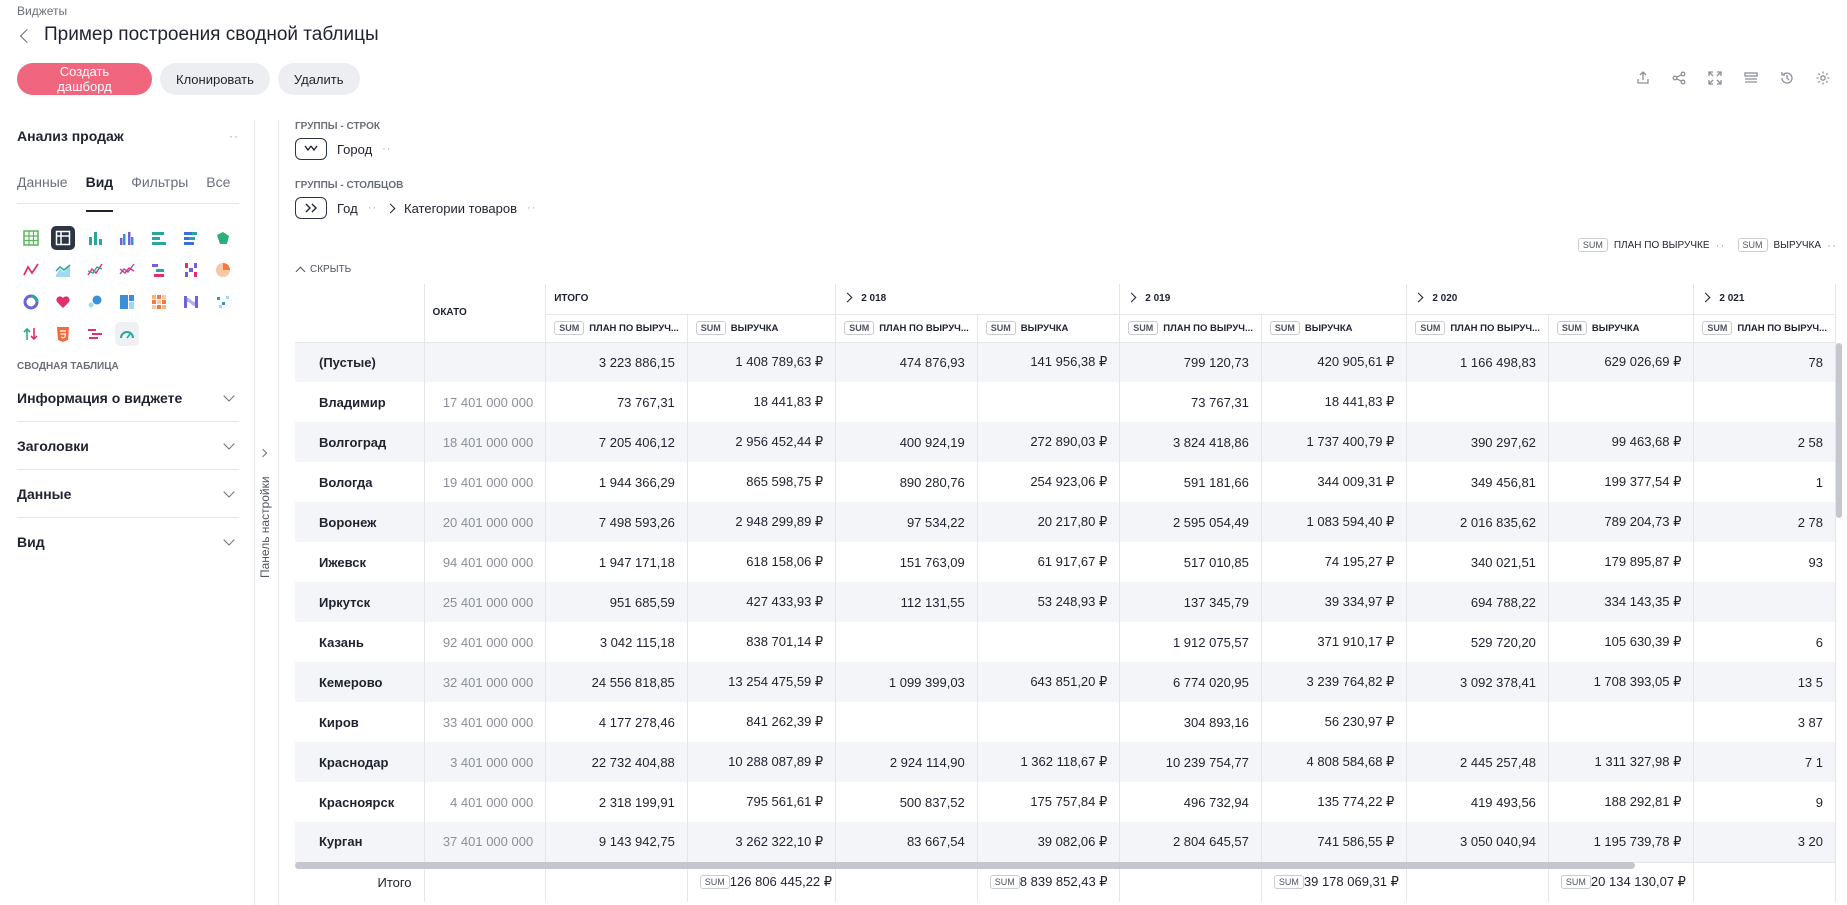 The width and height of the screenshot is (1847, 905). Describe the element at coordinates (323, 270) in the screenshot. I see `hide-toggle: СКРЫТЬ` at that location.